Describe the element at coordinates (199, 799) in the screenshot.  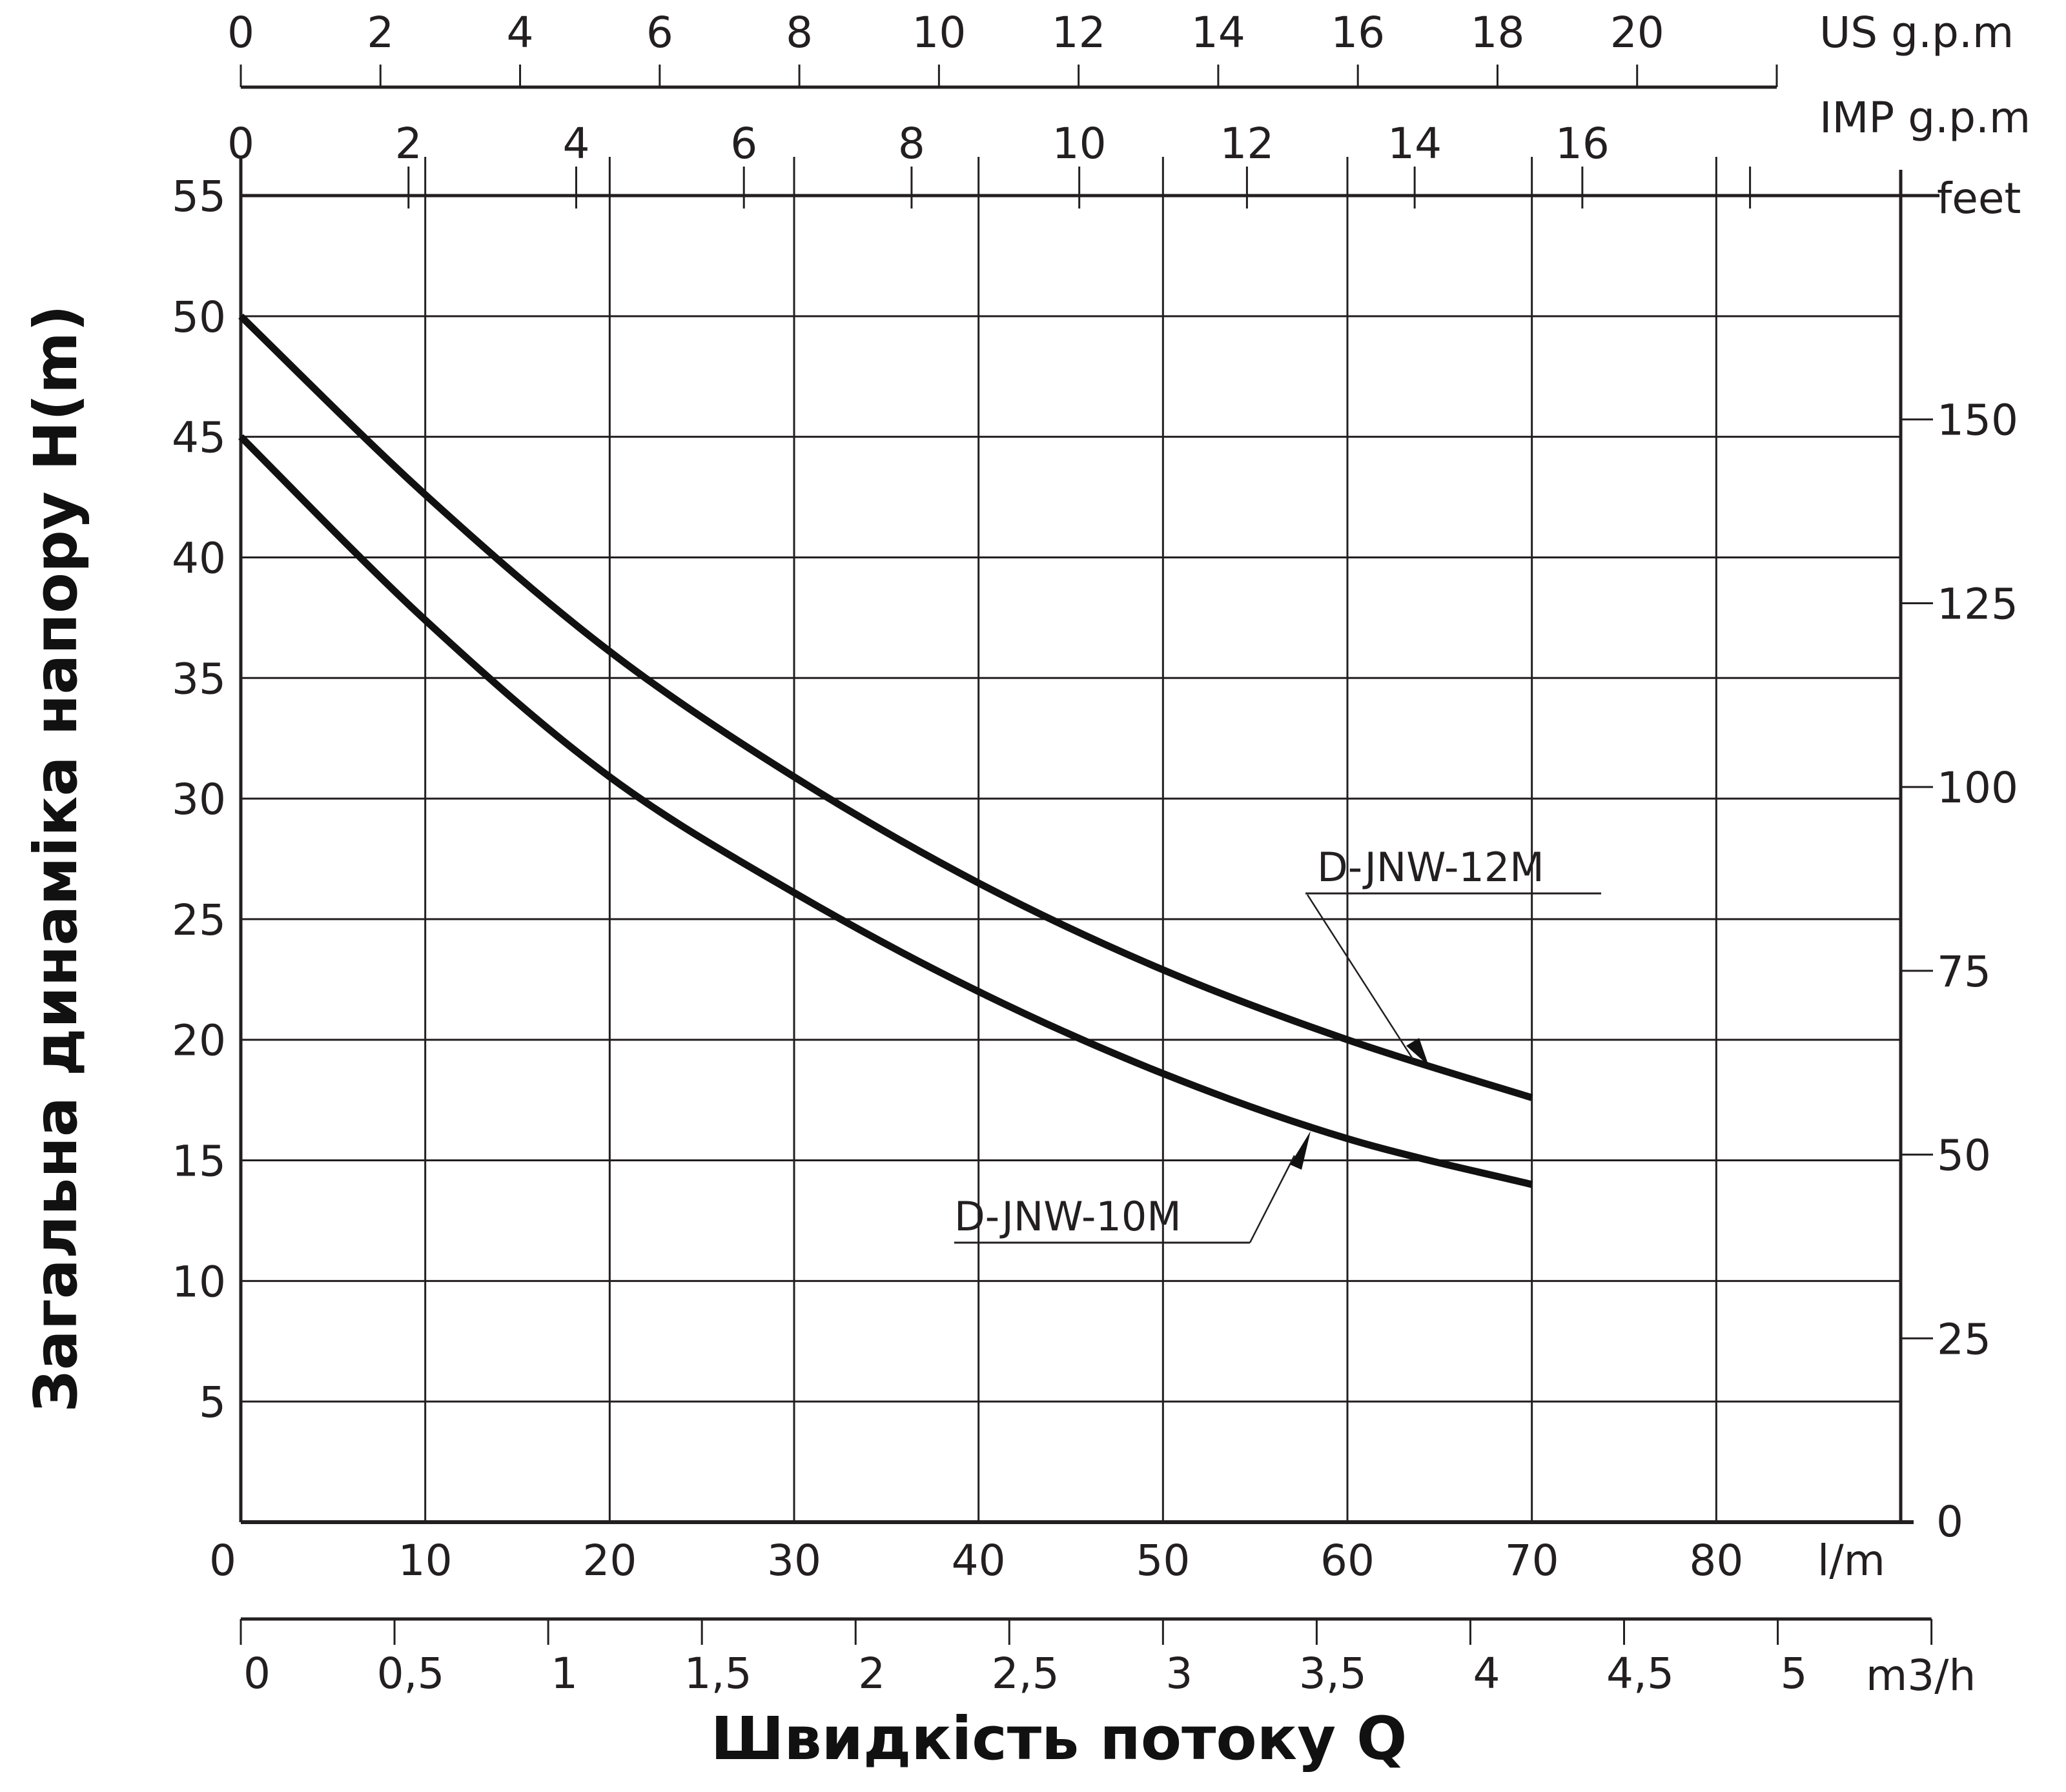
I see `y-tick-label: 30` at that location.